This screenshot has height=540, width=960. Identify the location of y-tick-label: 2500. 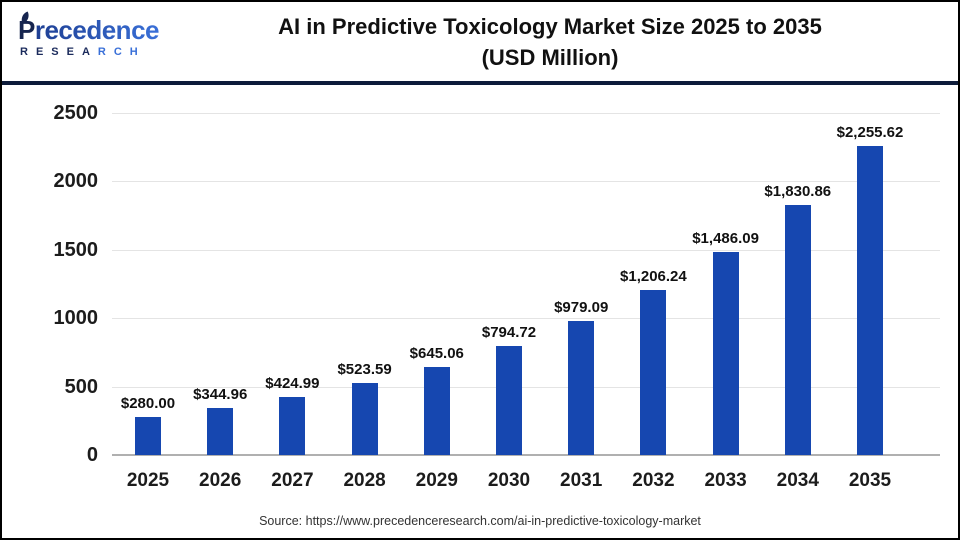
(76, 113).